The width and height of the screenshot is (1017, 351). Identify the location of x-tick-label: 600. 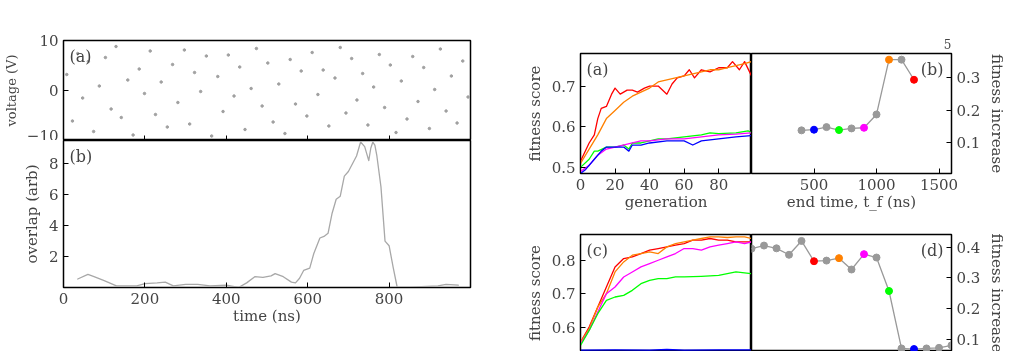
(308, 298).